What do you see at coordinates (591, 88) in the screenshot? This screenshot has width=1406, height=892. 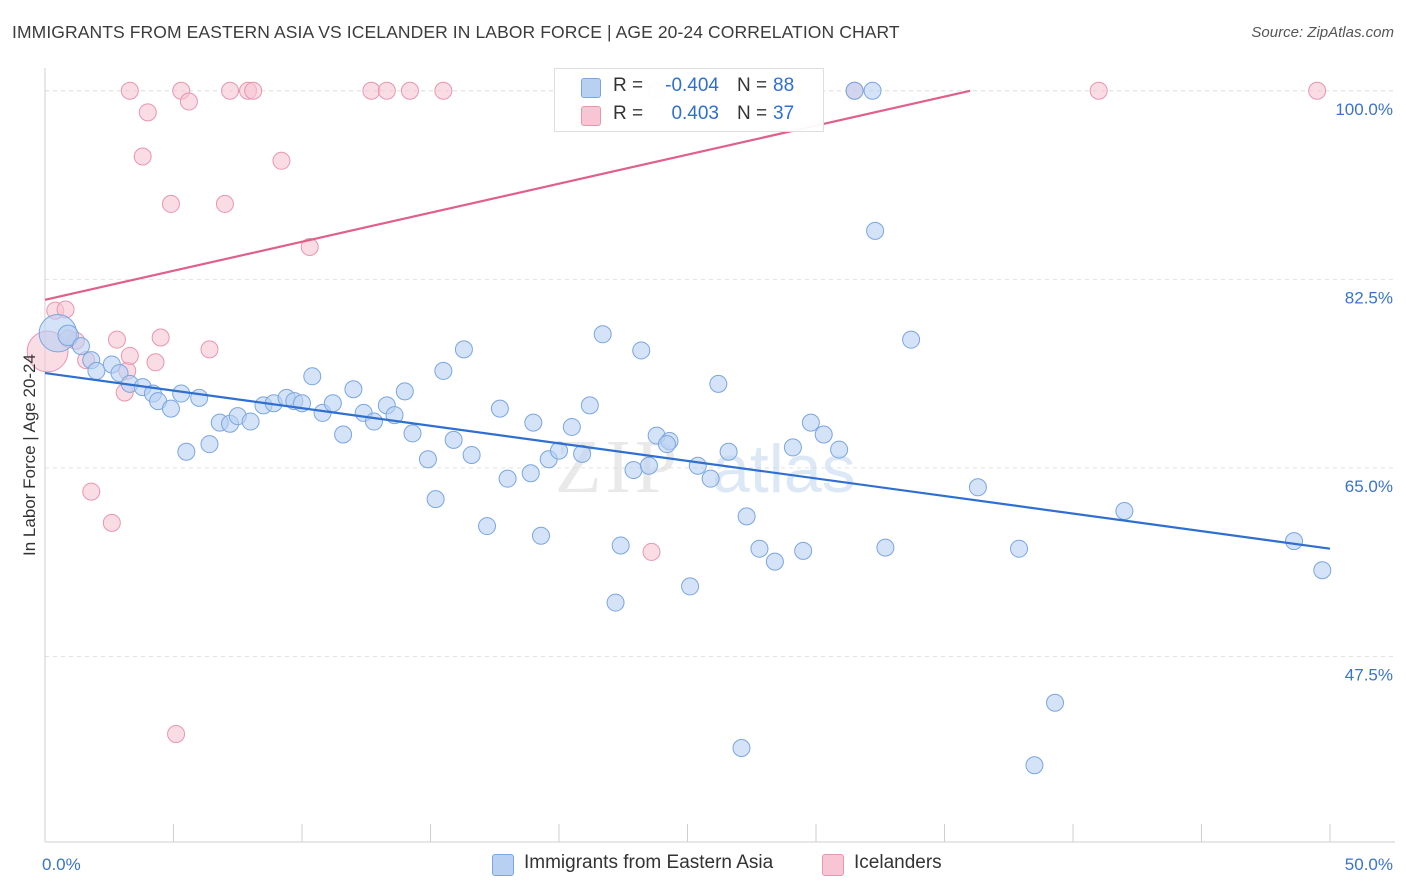 I see `legend-swatch-blue` at bounding box center [591, 88].